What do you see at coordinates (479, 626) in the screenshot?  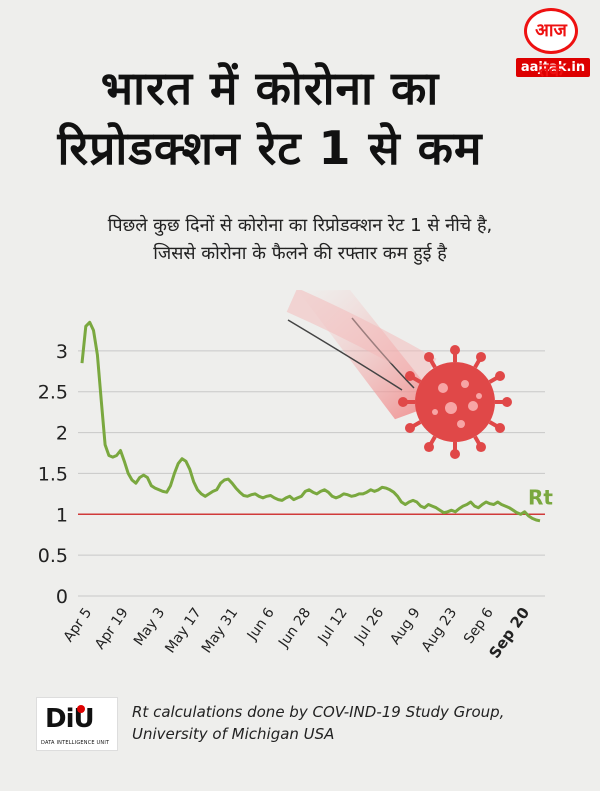 I see `x-tick-label-11: Sep 6` at bounding box center [479, 626].